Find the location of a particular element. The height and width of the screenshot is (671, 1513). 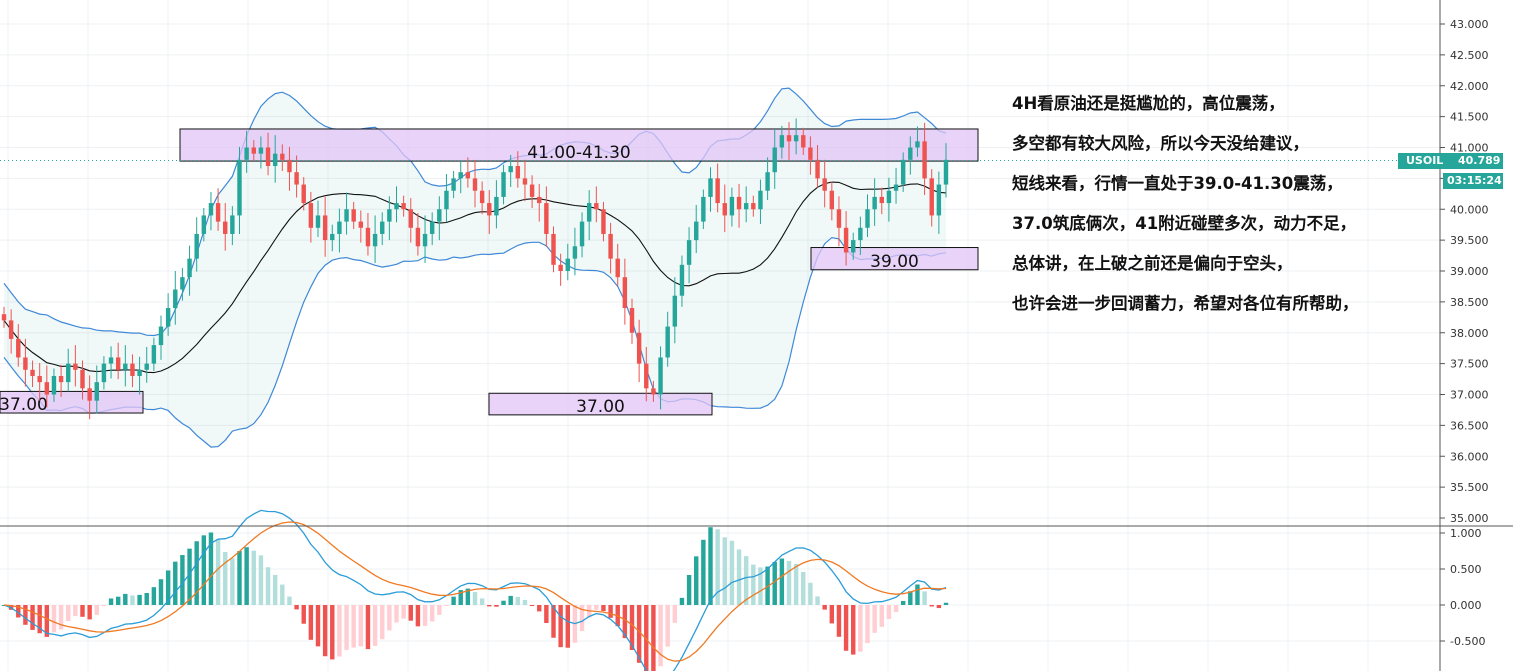

countdown-tag: 03:15:24 is located at coordinates (1473, 180).